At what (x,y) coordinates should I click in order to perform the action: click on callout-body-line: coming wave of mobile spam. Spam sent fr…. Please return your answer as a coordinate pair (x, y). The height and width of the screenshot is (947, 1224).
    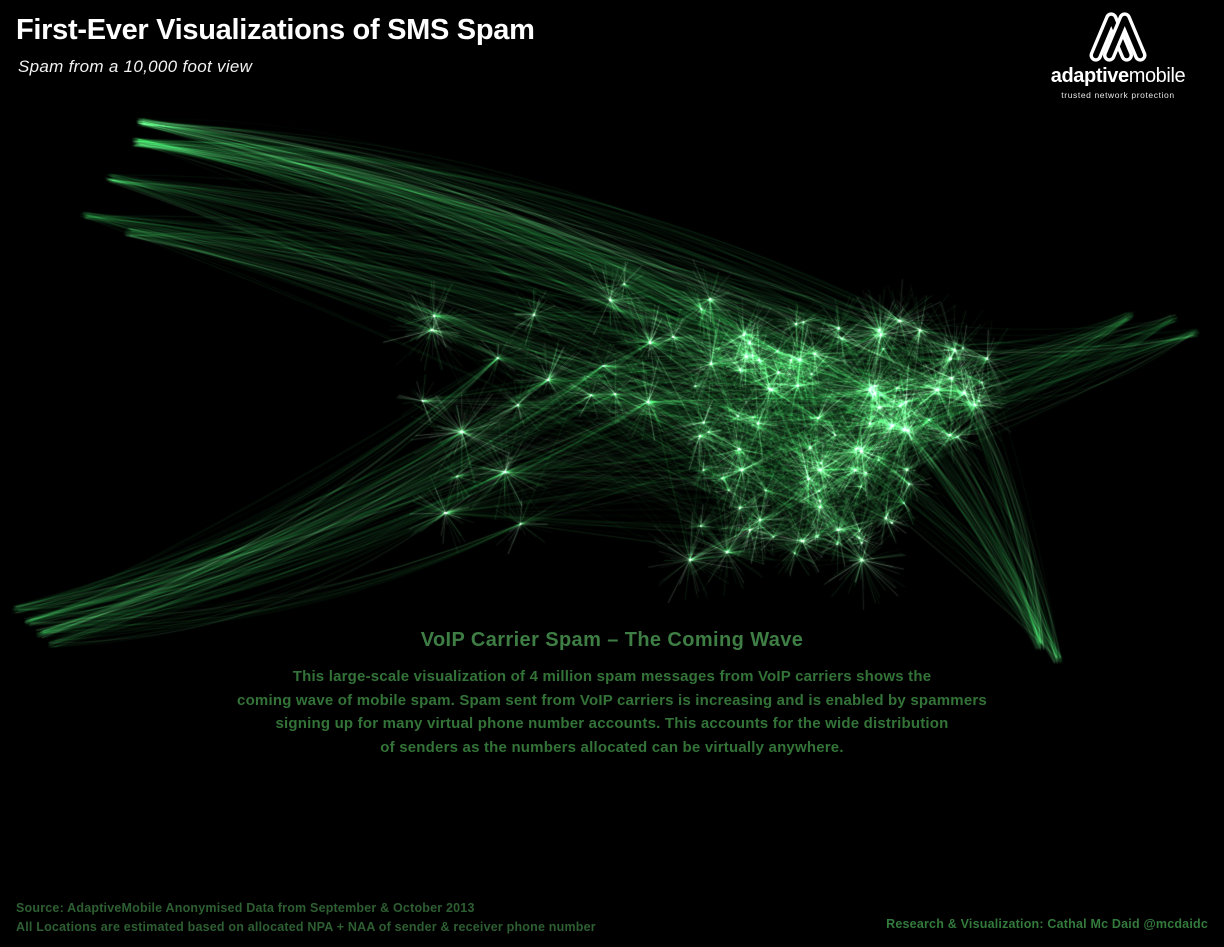
    Looking at the image, I should click on (612, 700).